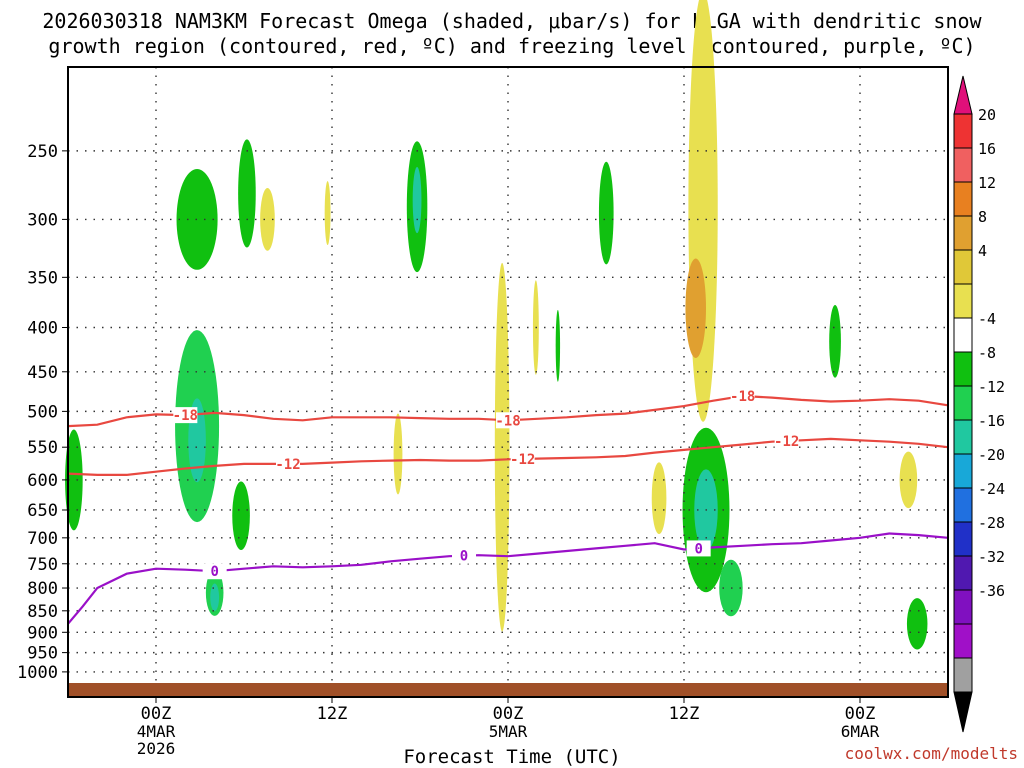 The image size is (1024, 768). I want to click on y-tick-label: 350, so click(42, 278).